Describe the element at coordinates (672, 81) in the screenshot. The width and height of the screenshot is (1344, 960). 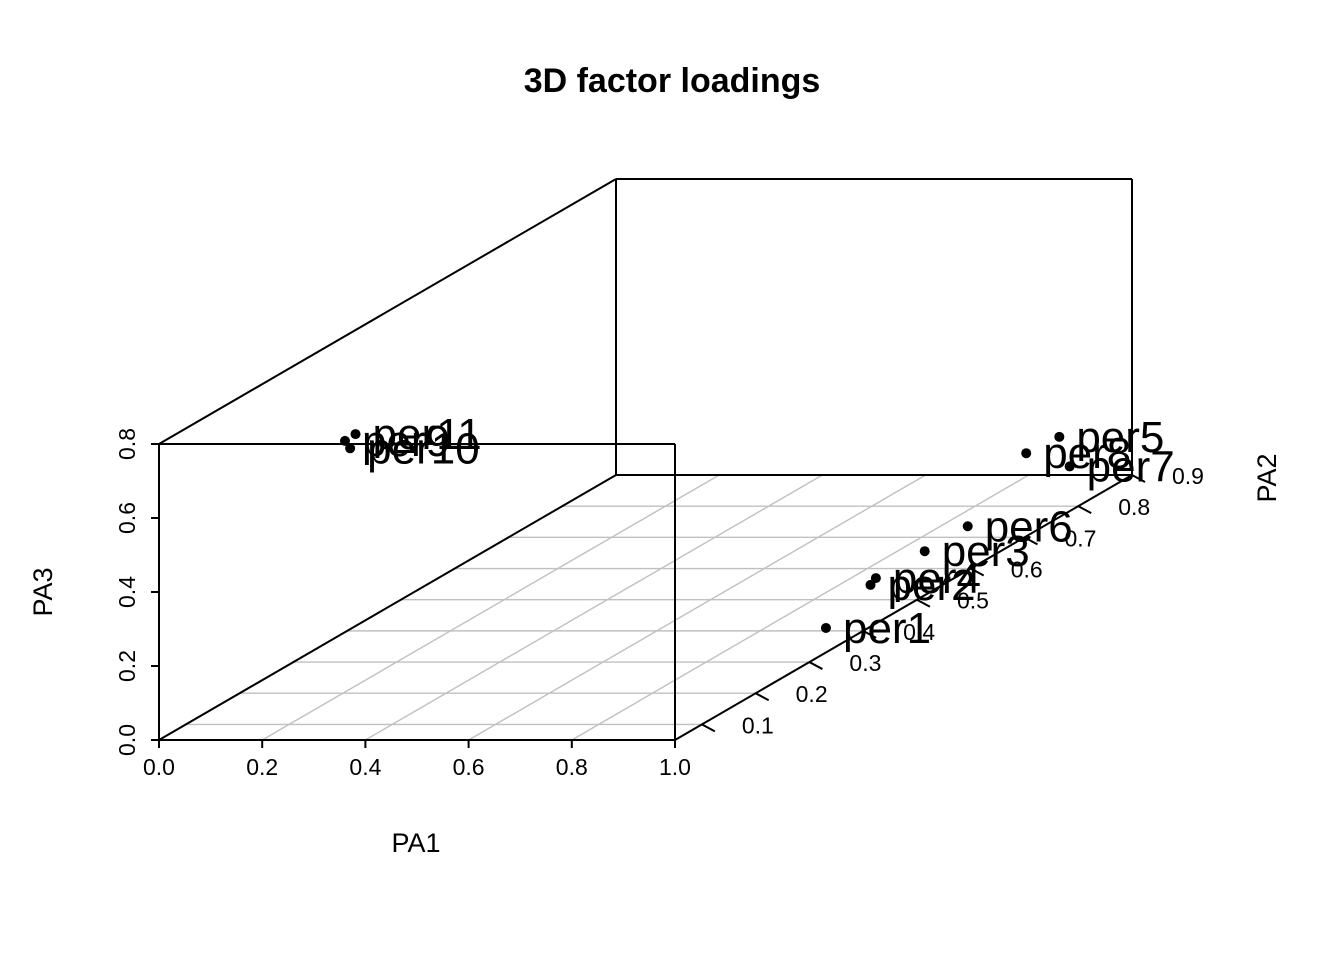
I see `chart-title: 3D factor loadings` at that location.